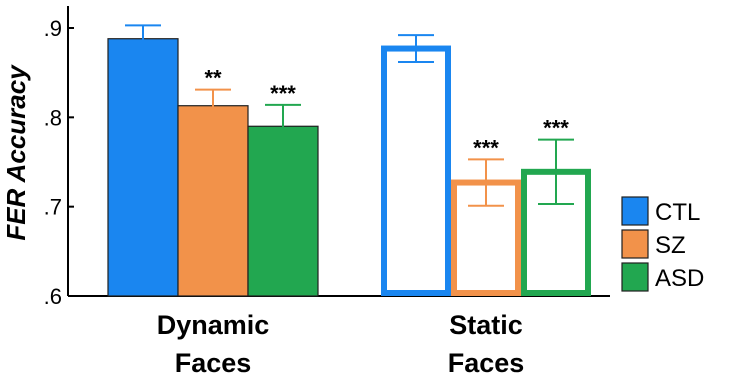  Describe the element at coordinates (486, 325) in the screenshot. I see `x-category-label: Static` at that location.